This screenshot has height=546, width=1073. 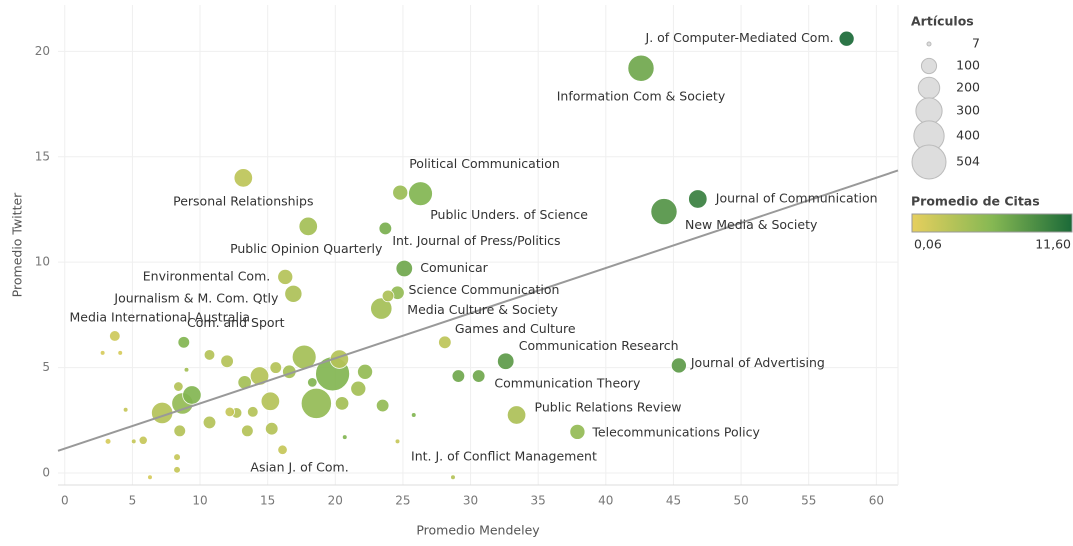 What do you see at coordinates (478, 530) in the screenshot?
I see `x-axis-title: Promedio Mendeley` at bounding box center [478, 530].